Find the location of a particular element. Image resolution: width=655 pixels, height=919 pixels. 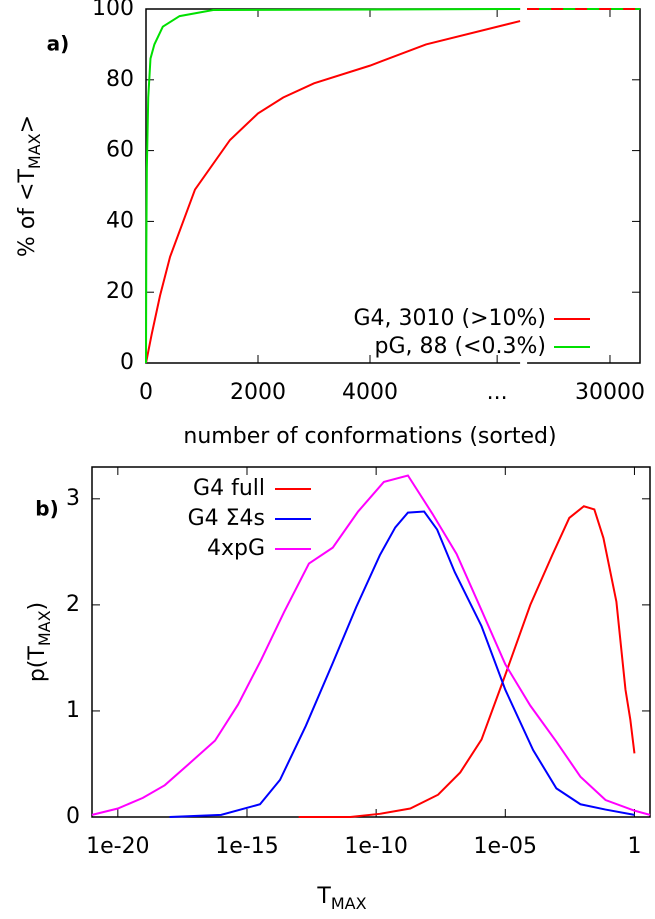

y-axis-label: p(TMAX) is located at coordinates (39, 642).